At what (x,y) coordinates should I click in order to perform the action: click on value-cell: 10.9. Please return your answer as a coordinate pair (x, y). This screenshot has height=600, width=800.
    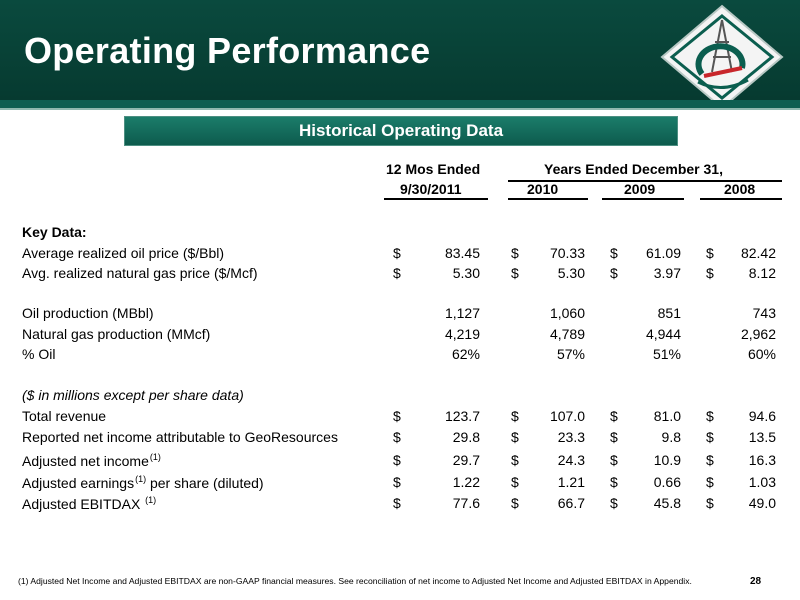
    Looking at the image, I should click on (667, 460).